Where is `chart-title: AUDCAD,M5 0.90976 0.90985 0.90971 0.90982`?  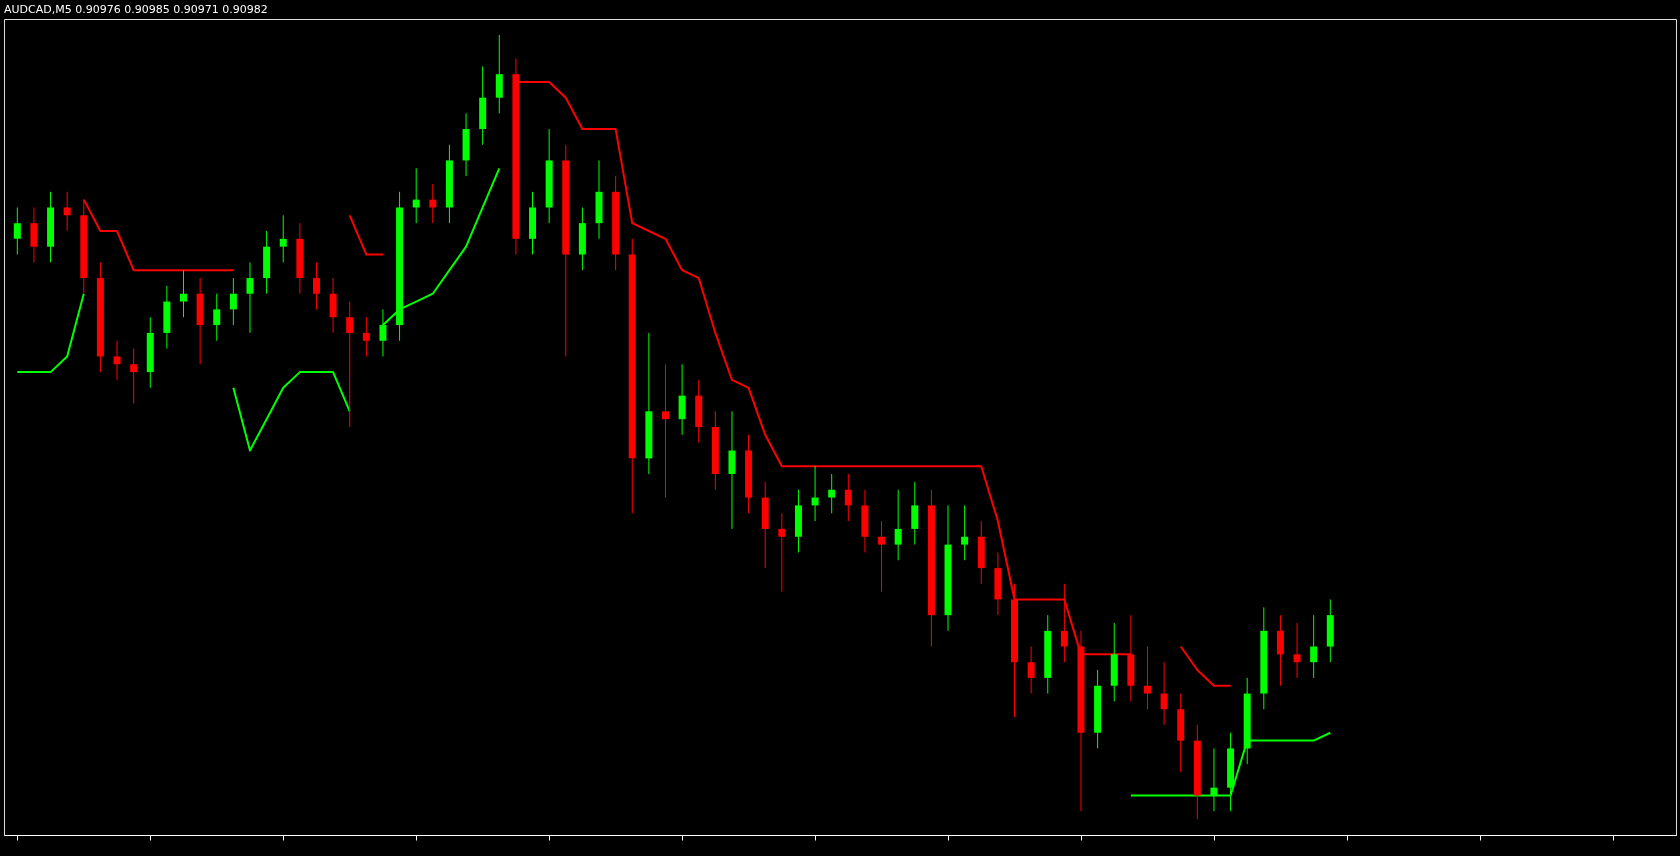 chart-title: AUDCAD,M5 0.90976 0.90985 0.90971 0.90982 is located at coordinates (136, 9).